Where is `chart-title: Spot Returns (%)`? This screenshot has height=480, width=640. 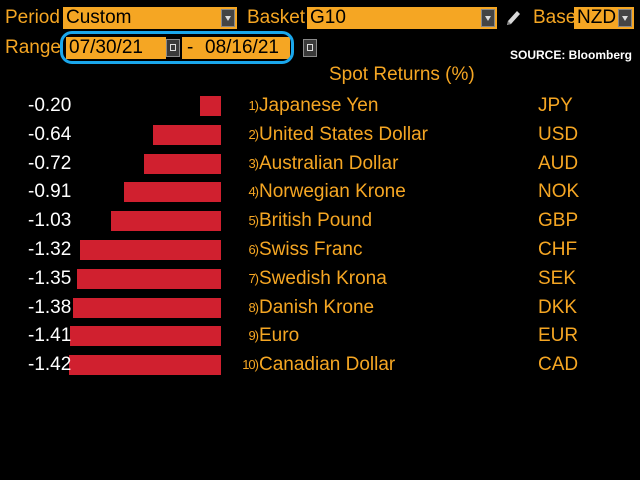
chart-title: Spot Returns (%) is located at coordinates (402, 74).